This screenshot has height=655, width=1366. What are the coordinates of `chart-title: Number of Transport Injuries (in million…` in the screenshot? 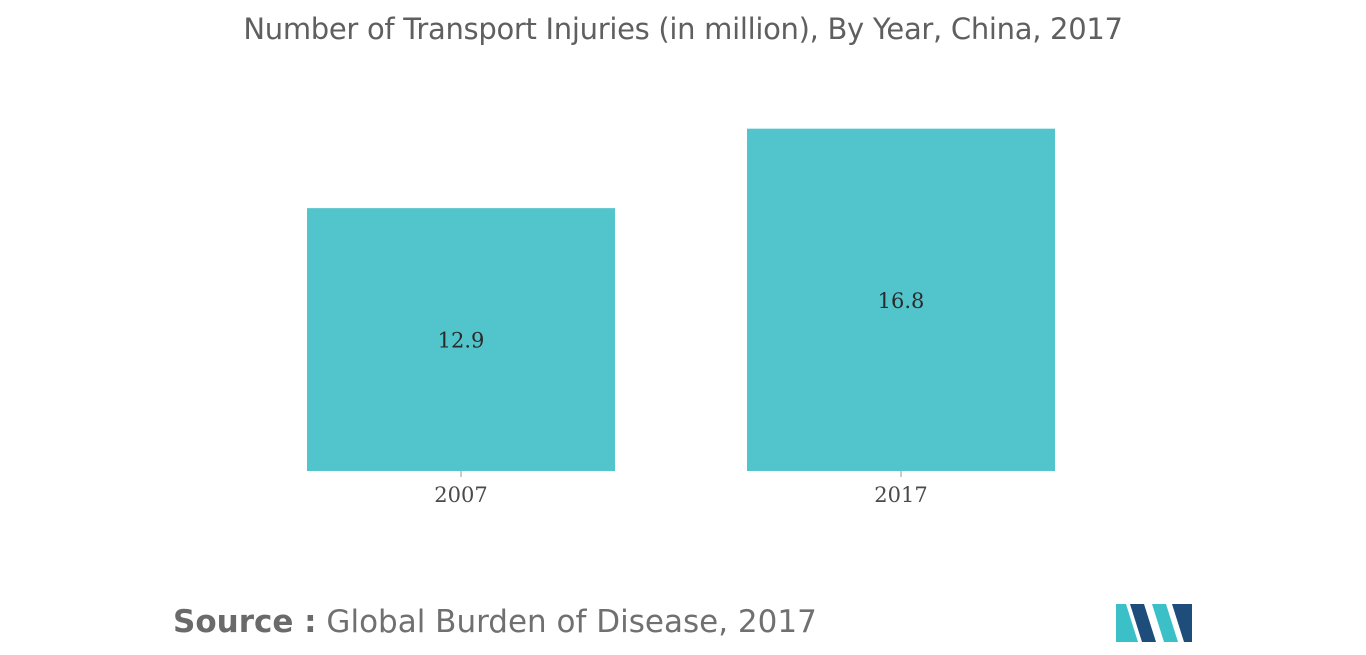 It's located at (683, 29).